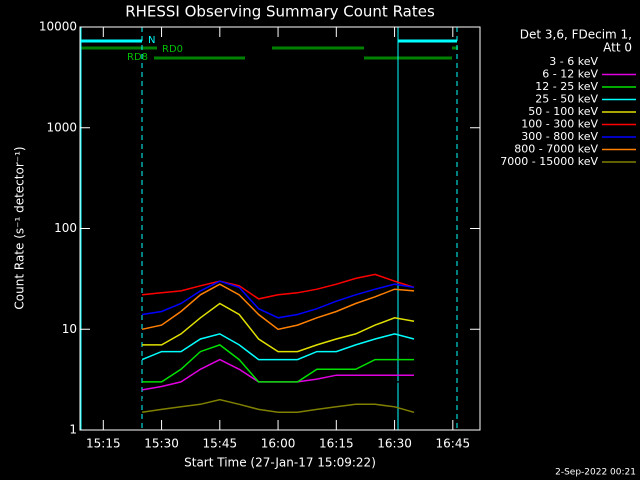 The image size is (640, 480). I want to click on y-tick-label: 10000, so click(58, 27).